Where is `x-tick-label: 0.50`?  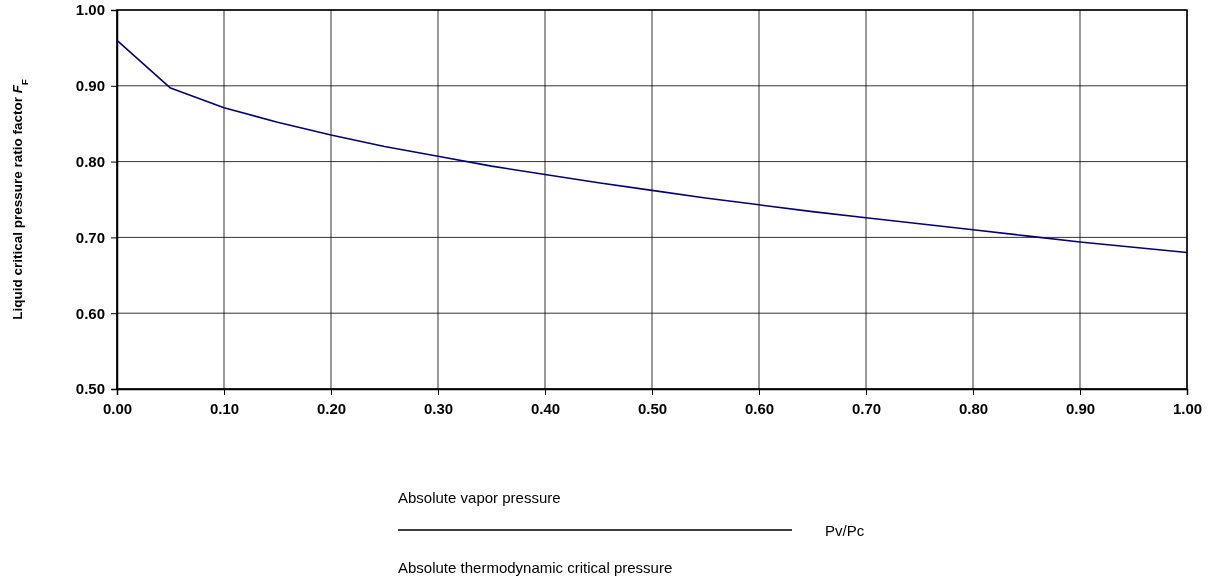 x-tick-label: 0.50 is located at coordinates (652, 408).